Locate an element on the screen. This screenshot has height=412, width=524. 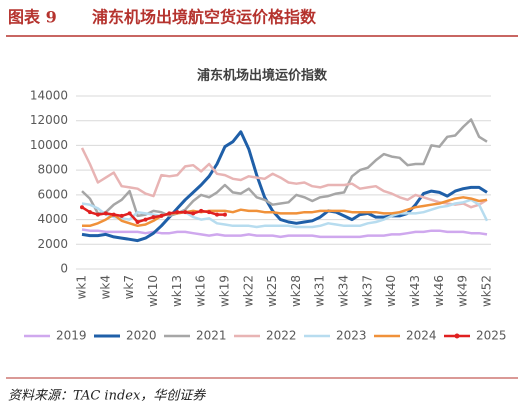
legend-label: 2020 is located at coordinates (141, 336).